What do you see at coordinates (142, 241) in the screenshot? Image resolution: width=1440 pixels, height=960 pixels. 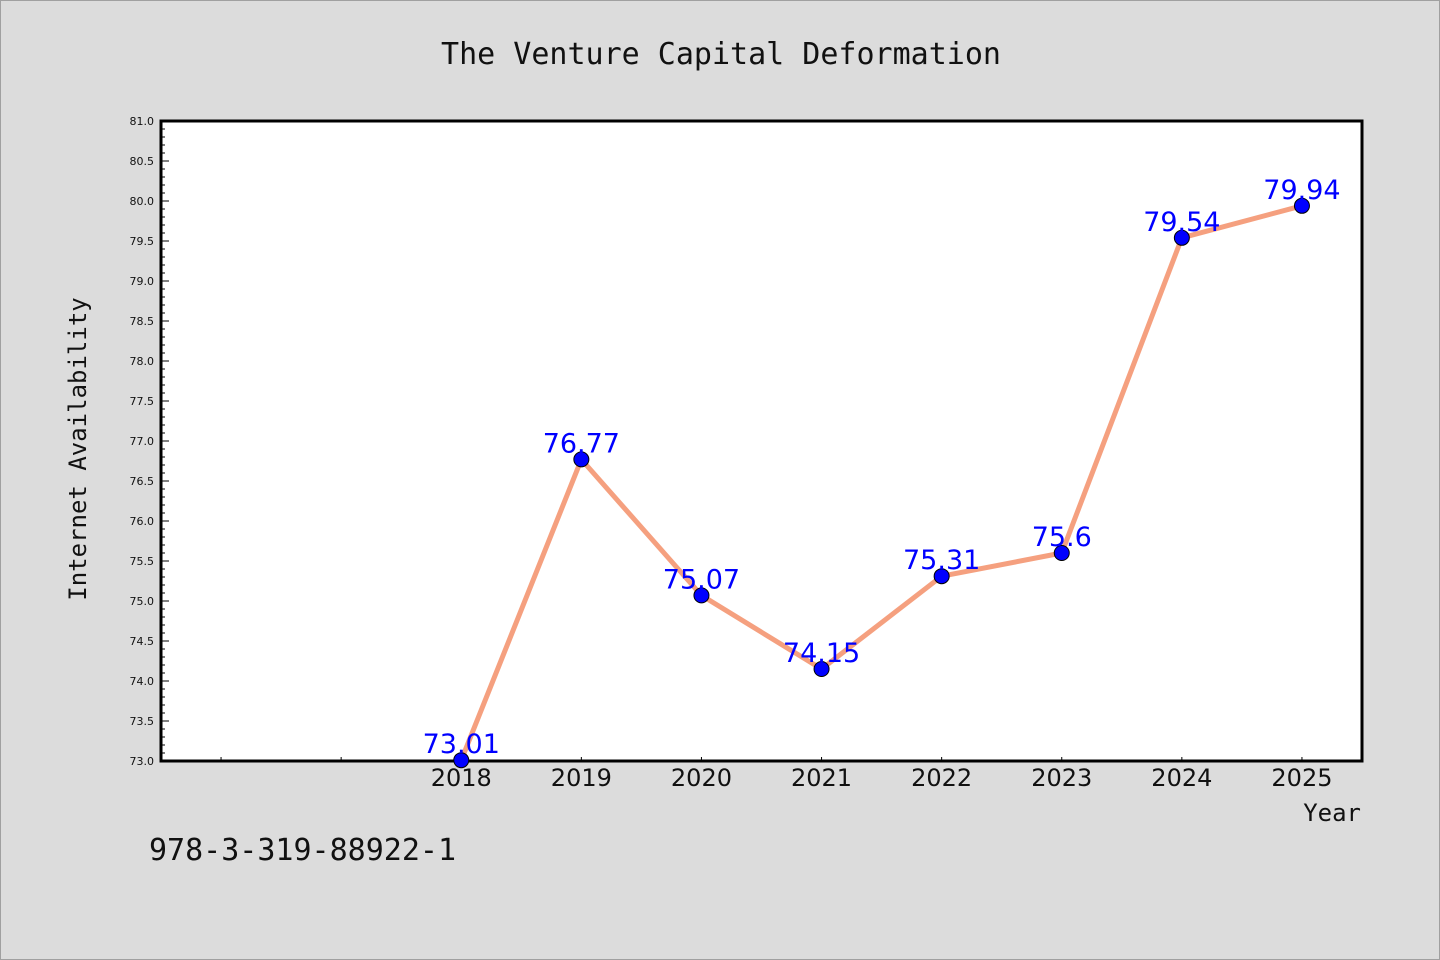 I see `y-tick-label: 79.5` at bounding box center [142, 241].